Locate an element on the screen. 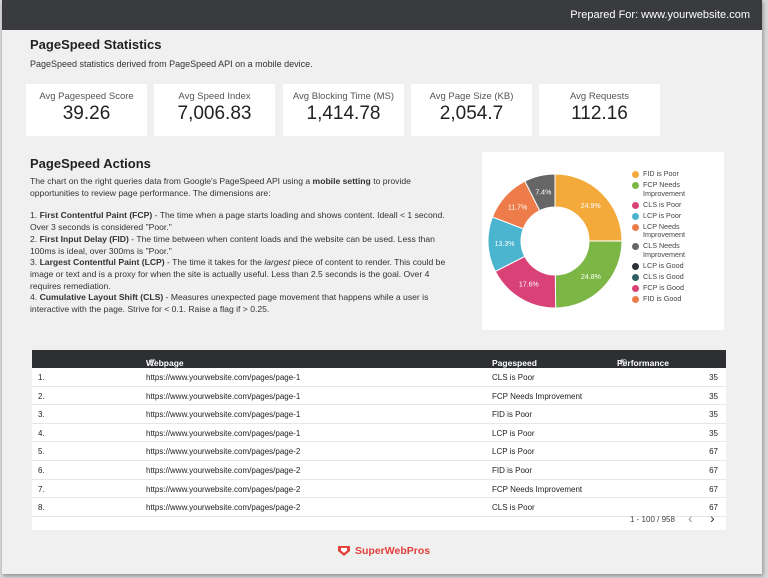 The width and height of the screenshot is (768, 578). item-term: First Input Delay (FID) is located at coordinates (84, 238).